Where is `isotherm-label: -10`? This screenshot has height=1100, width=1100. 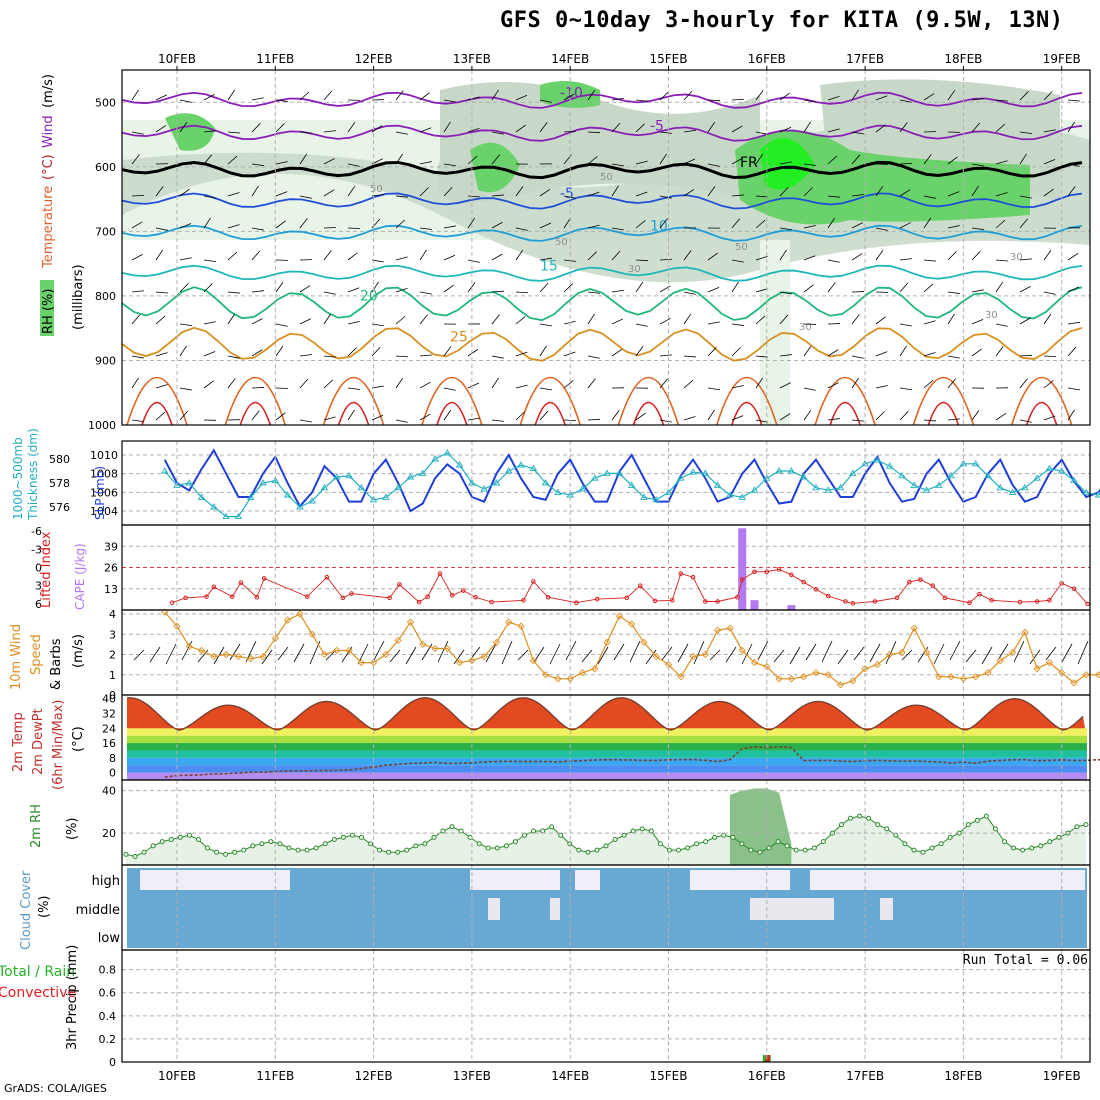 isotherm-label: -10 is located at coordinates (571, 93).